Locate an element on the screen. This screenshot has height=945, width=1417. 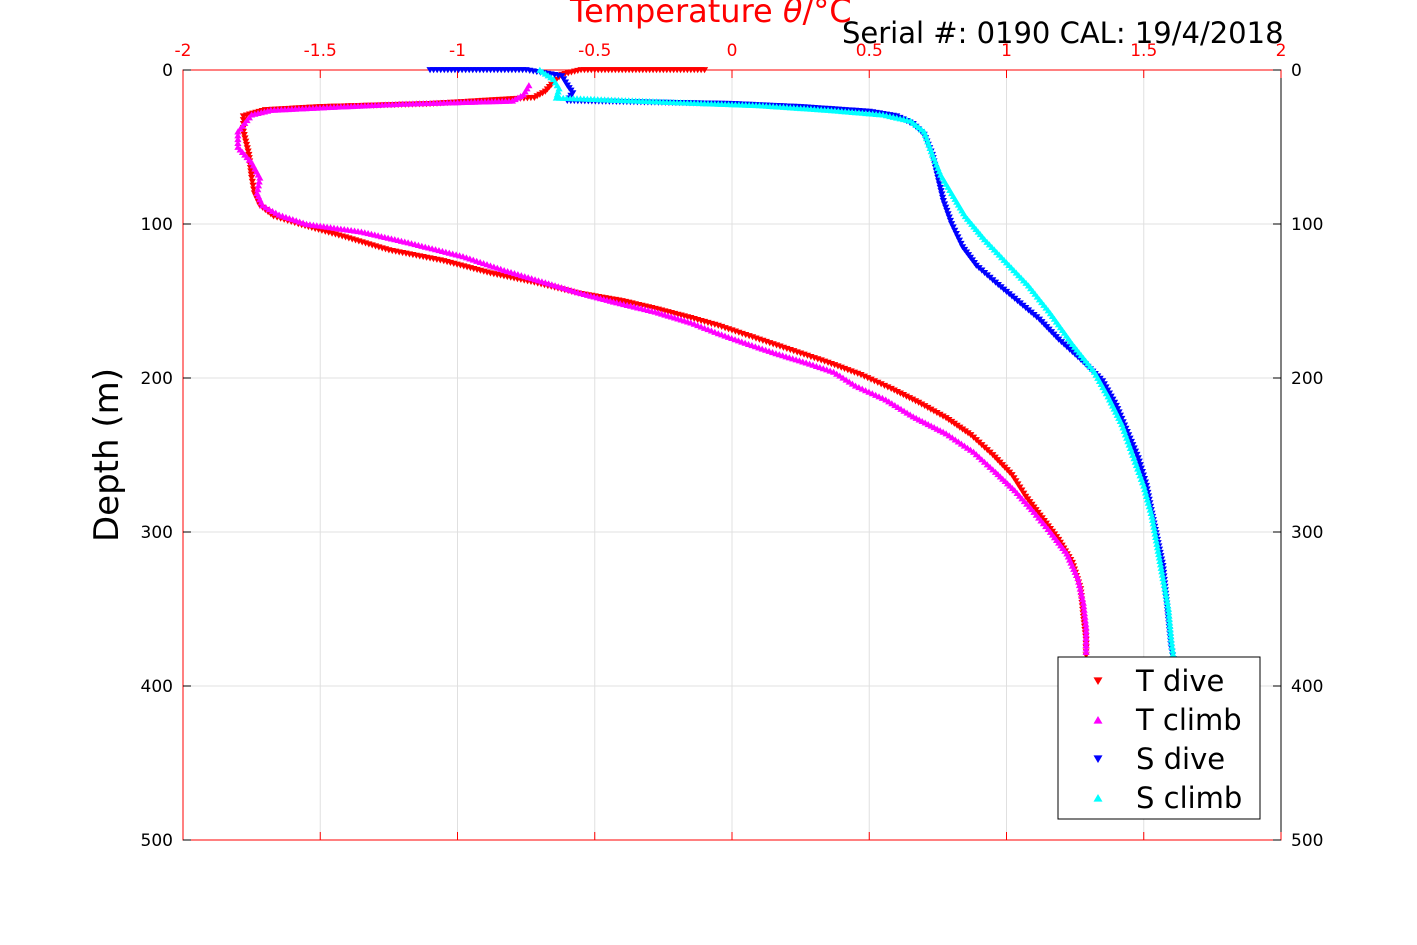
y-tick-label-left: 0 is located at coordinates (167, 71).